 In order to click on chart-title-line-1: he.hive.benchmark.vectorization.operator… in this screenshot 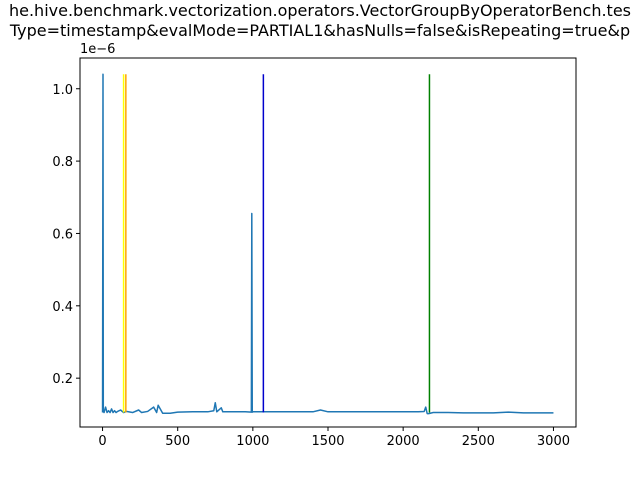, I will do `click(320, 10)`.